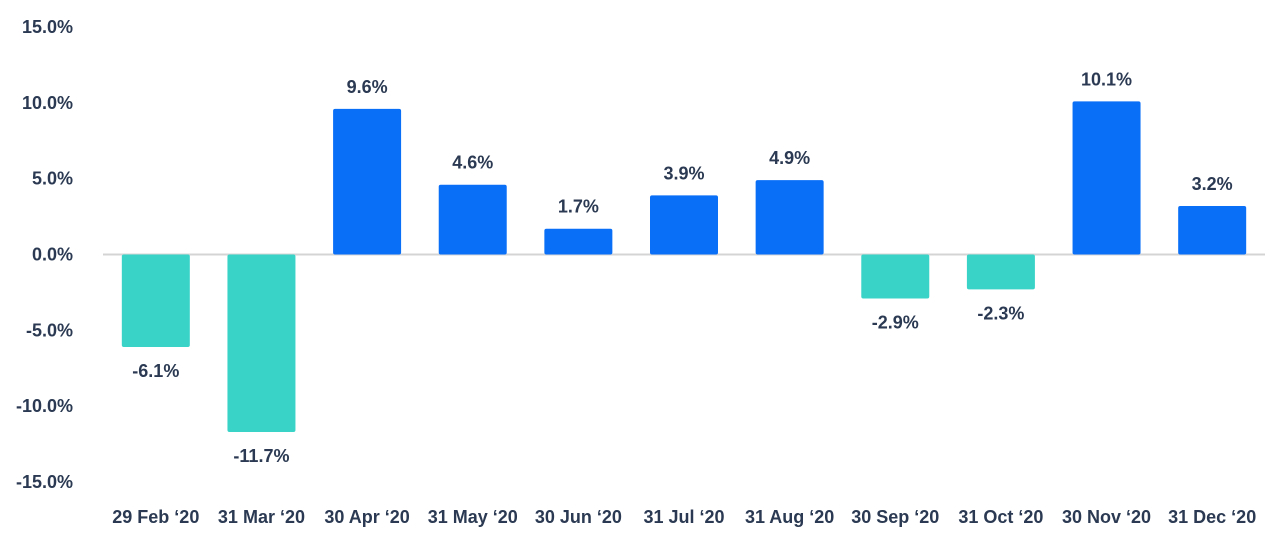 This screenshot has height=546, width=1284. Describe the element at coordinates (367, 87) in the screenshot. I see `bar-data-label: 9.6%` at that location.